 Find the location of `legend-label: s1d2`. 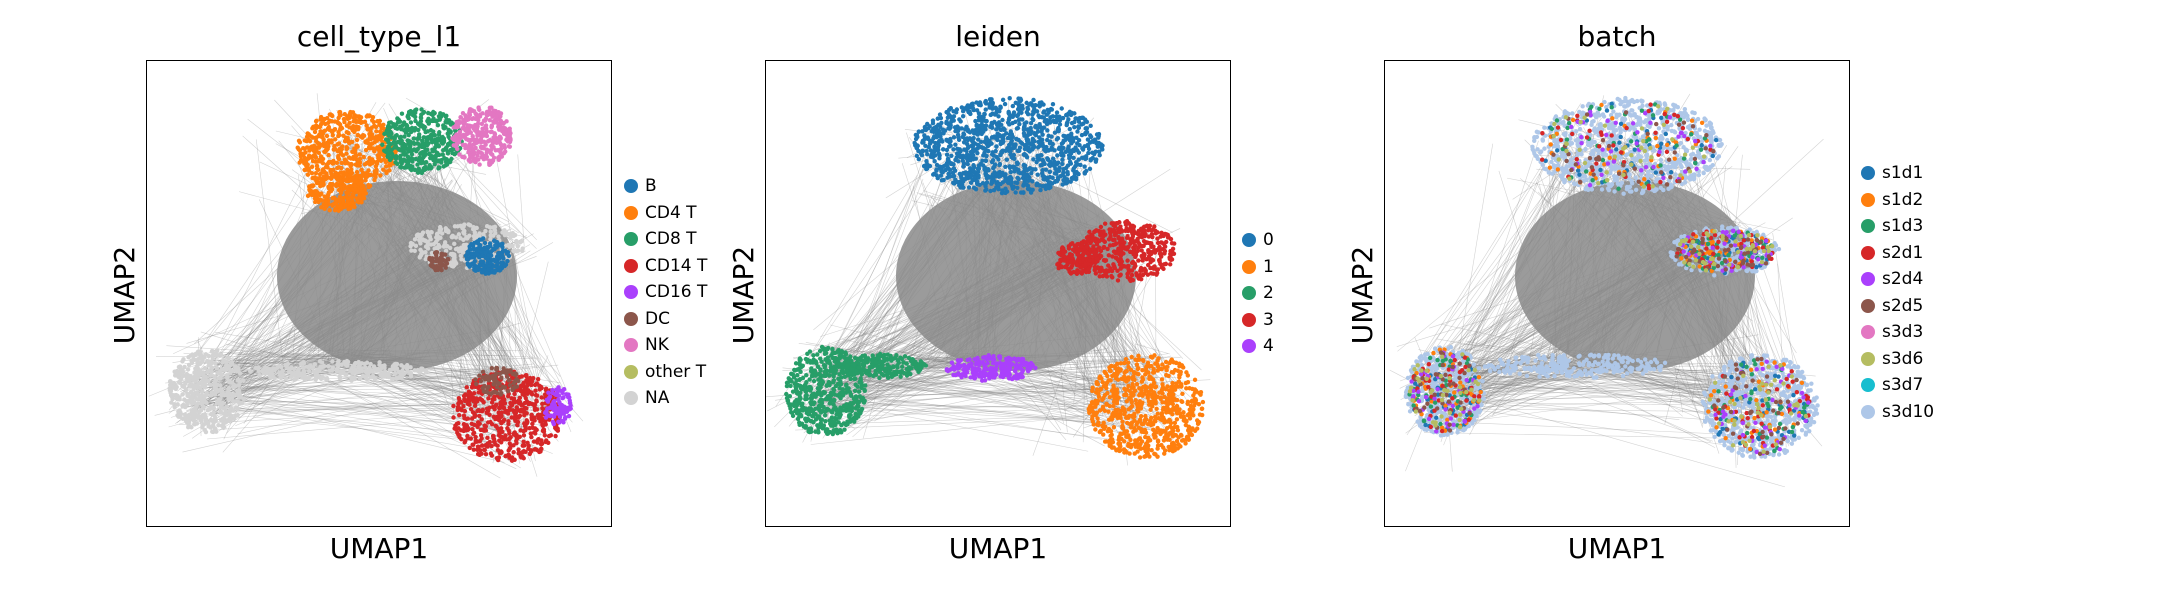

legend-label: s1d2 is located at coordinates (1903, 199).